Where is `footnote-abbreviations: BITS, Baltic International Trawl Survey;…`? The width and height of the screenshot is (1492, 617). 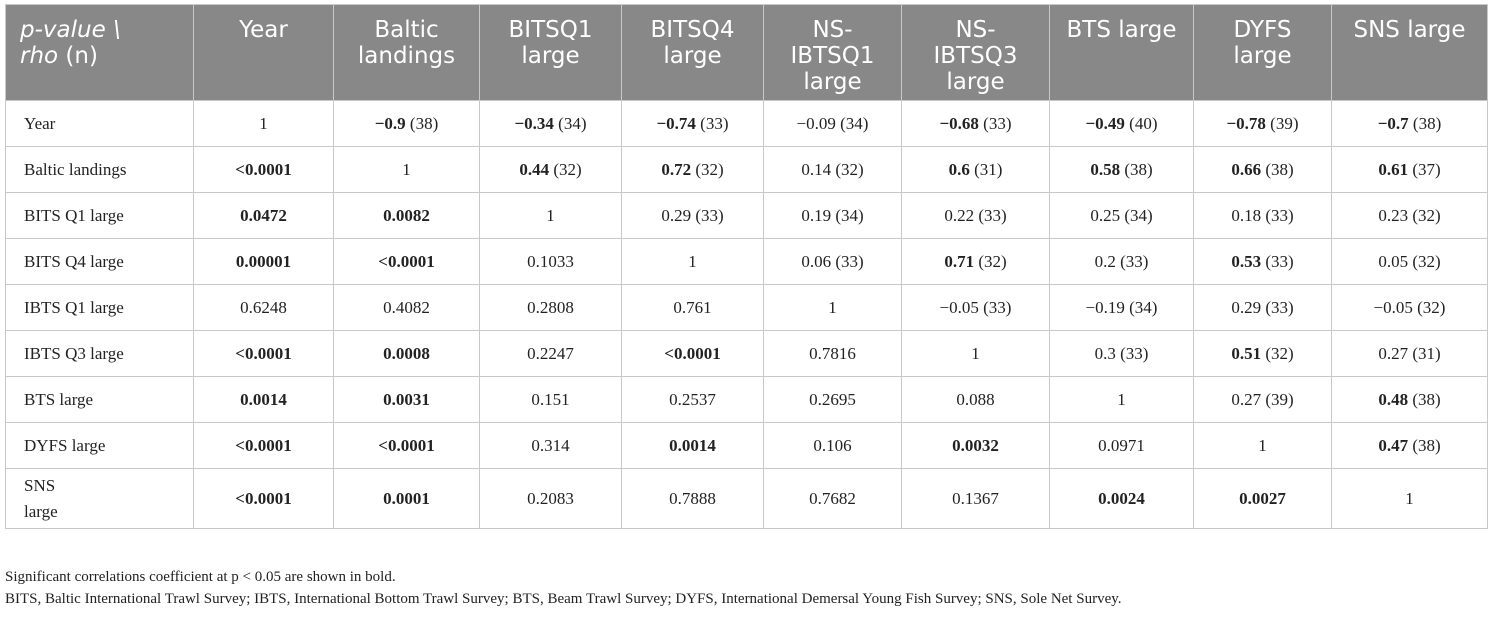
footnote-abbreviations: BITS, Baltic International Trawl Survey;… is located at coordinates (563, 599).